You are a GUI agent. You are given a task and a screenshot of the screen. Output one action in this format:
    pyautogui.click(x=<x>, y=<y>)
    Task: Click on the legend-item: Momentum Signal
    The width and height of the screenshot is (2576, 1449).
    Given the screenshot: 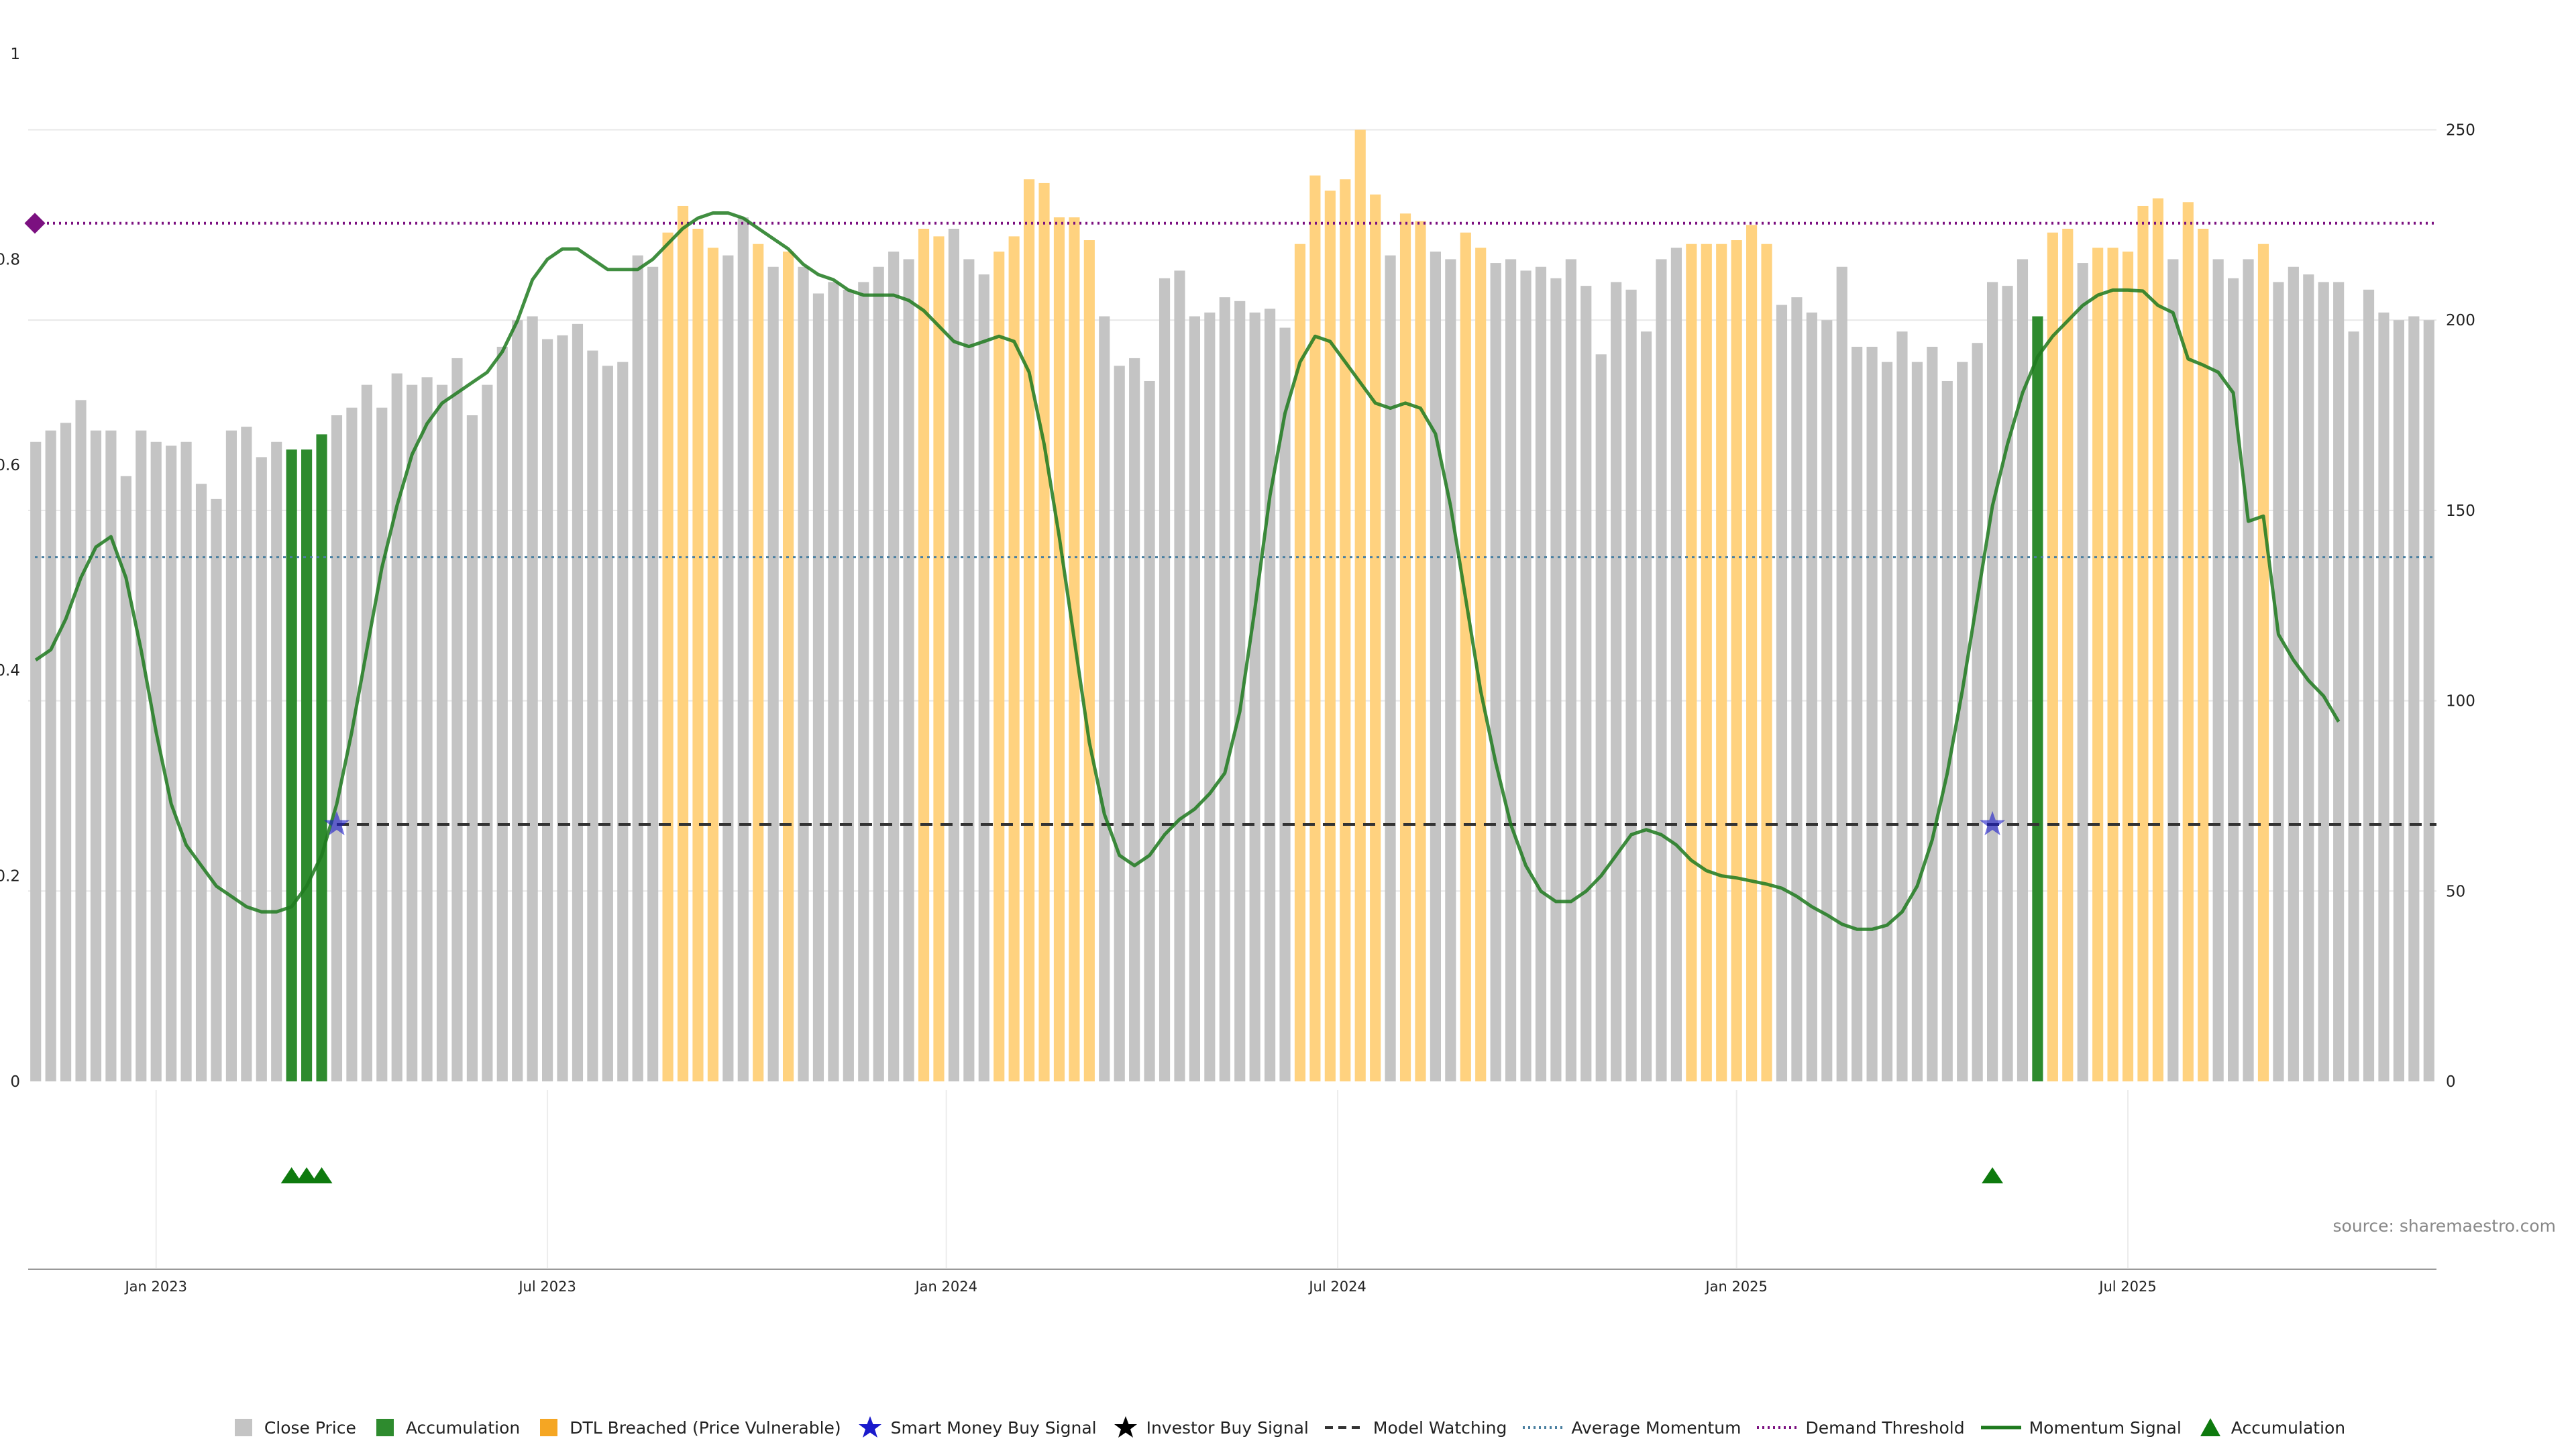 What is the action you would take?
    pyautogui.click(x=2081, y=1427)
    